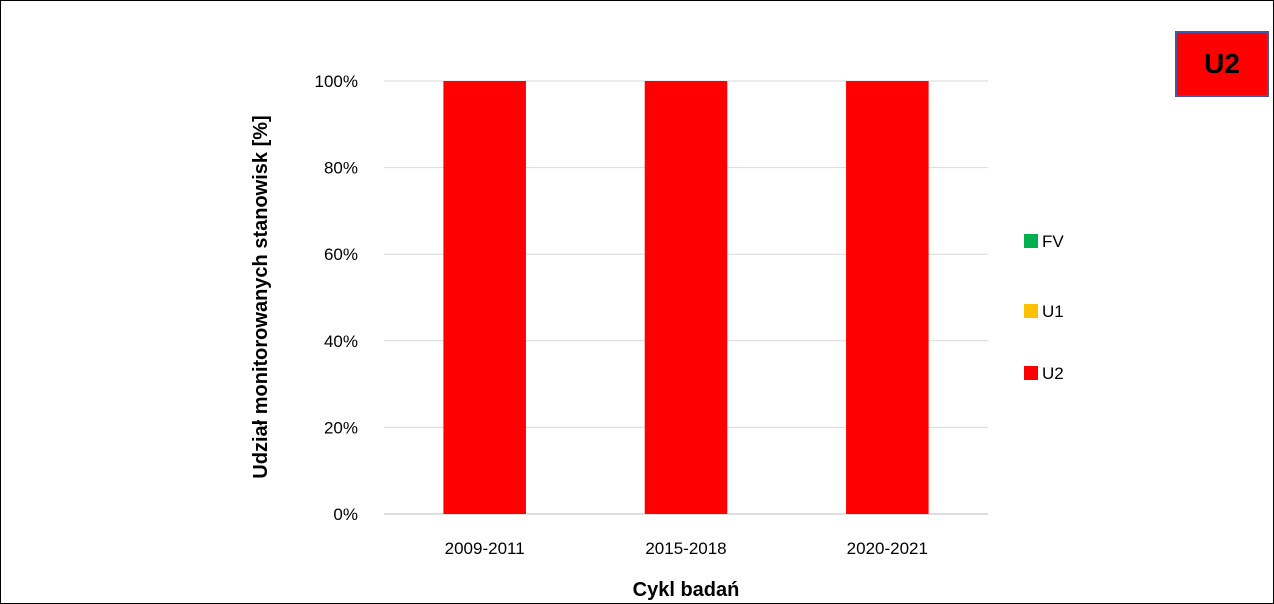  What do you see at coordinates (686, 590) in the screenshot?
I see `x-axis-title: Cykl badań` at bounding box center [686, 590].